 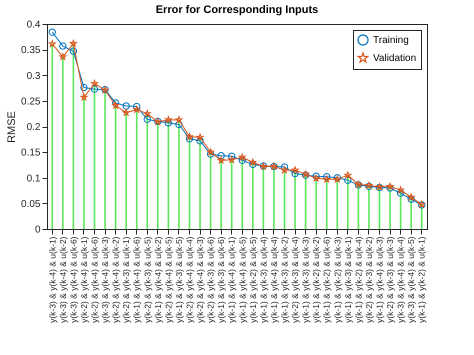 I want to click on x-tick-label: y(k-2) & y(k-3) & u(k-1), so click(x=126, y=279).